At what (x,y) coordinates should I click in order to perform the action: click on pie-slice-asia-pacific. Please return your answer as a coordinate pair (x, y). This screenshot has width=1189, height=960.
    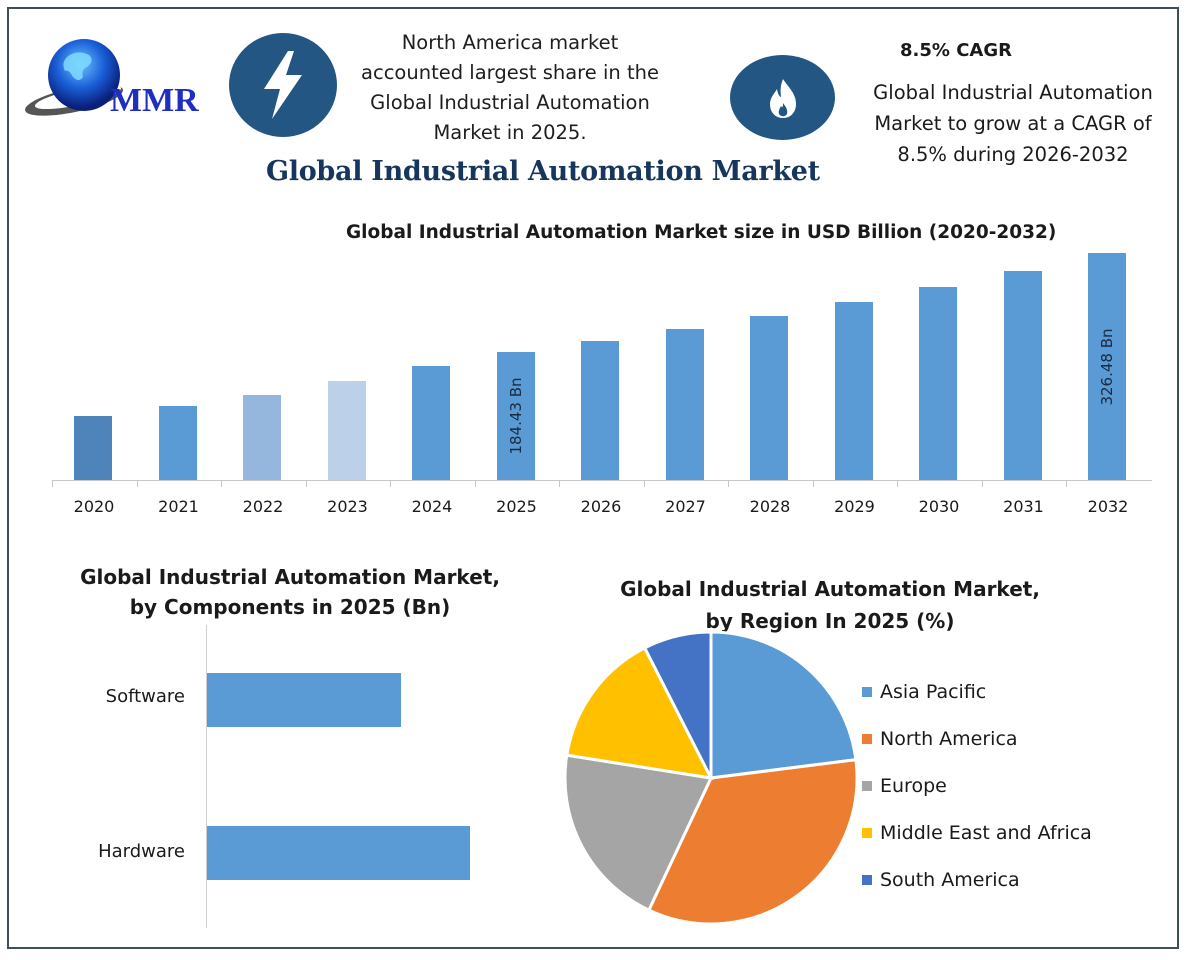
    Looking at the image, I should click on (783, 705).